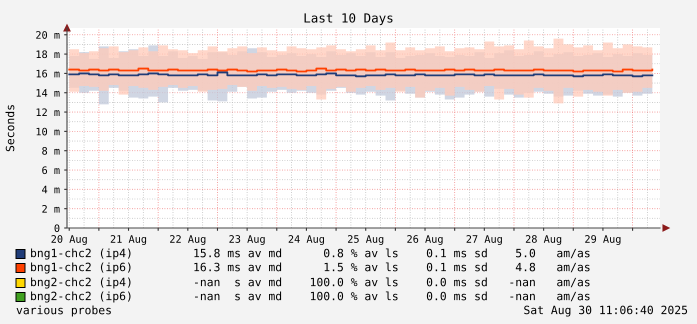  I want to click on text: various probes, so click(63, 311).